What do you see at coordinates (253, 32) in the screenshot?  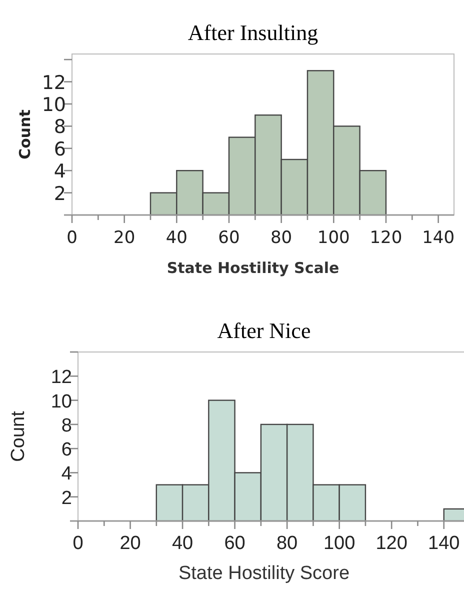 I see `chart-title: After Insulting` at bounding box center [253, 32].